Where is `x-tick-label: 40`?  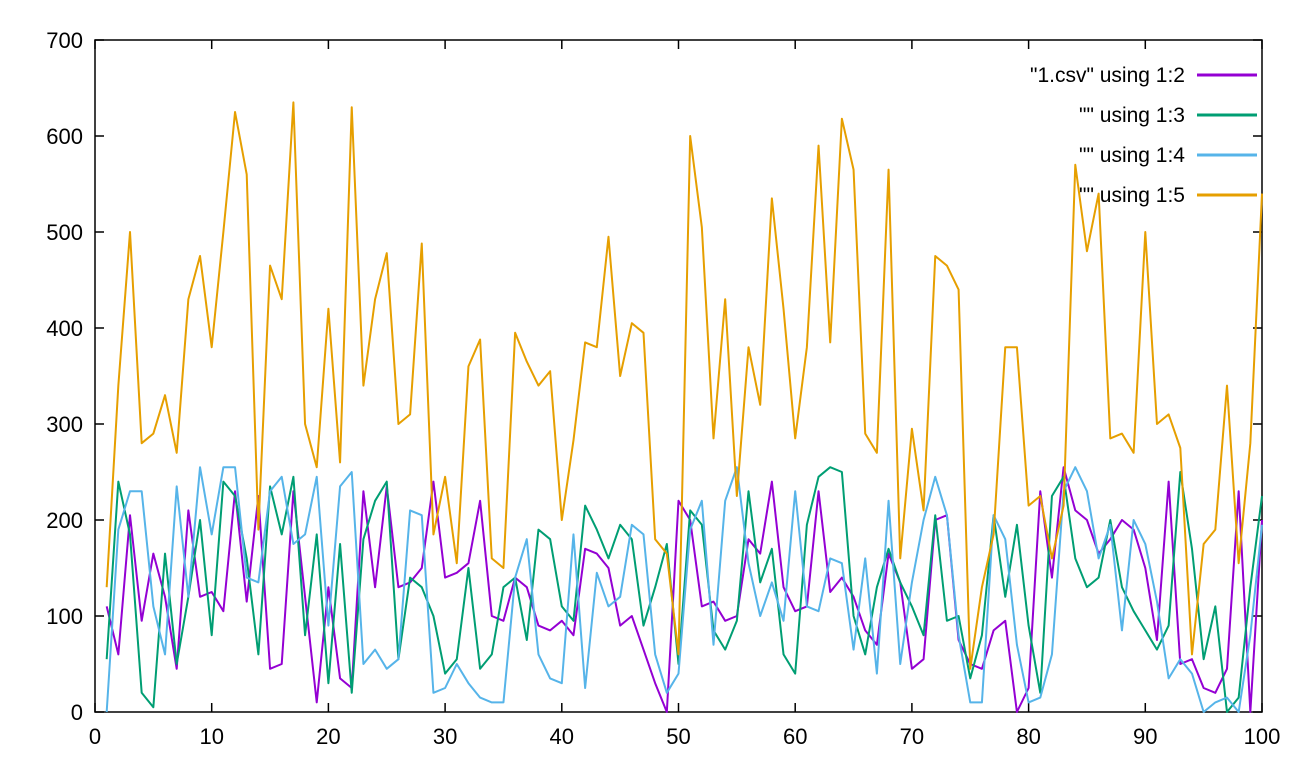
x-tick-label: 40 is located at coordinates (562, 736).